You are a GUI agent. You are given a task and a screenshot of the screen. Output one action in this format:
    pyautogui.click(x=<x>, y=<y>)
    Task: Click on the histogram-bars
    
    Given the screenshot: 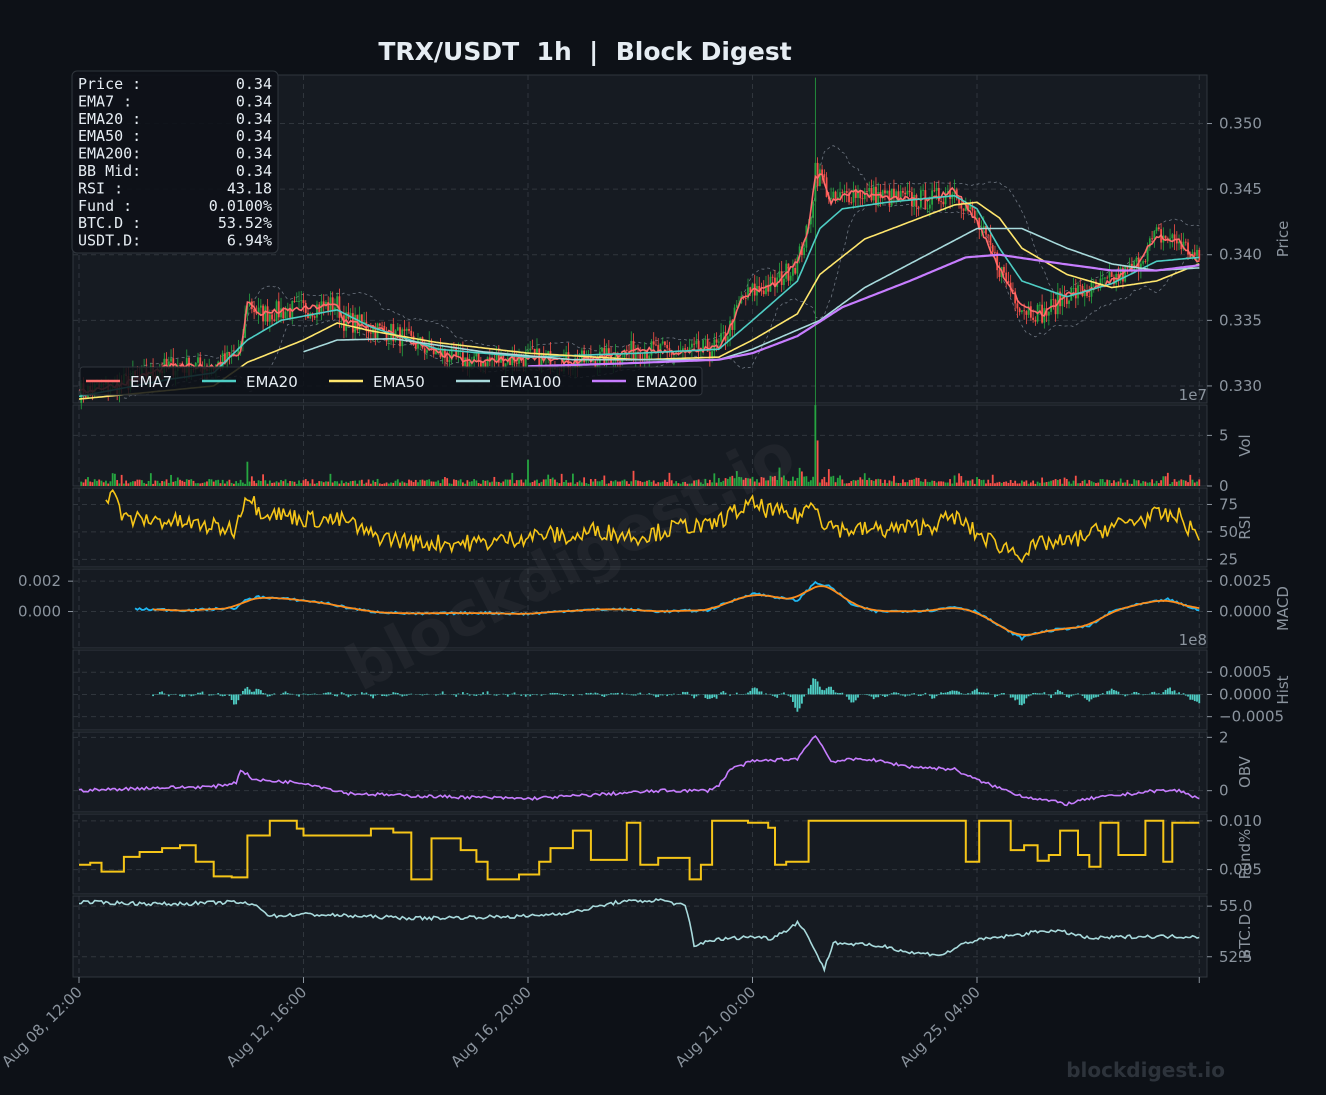 What is the action you would take?
    pyautogui.click(x=676, y=695)
    